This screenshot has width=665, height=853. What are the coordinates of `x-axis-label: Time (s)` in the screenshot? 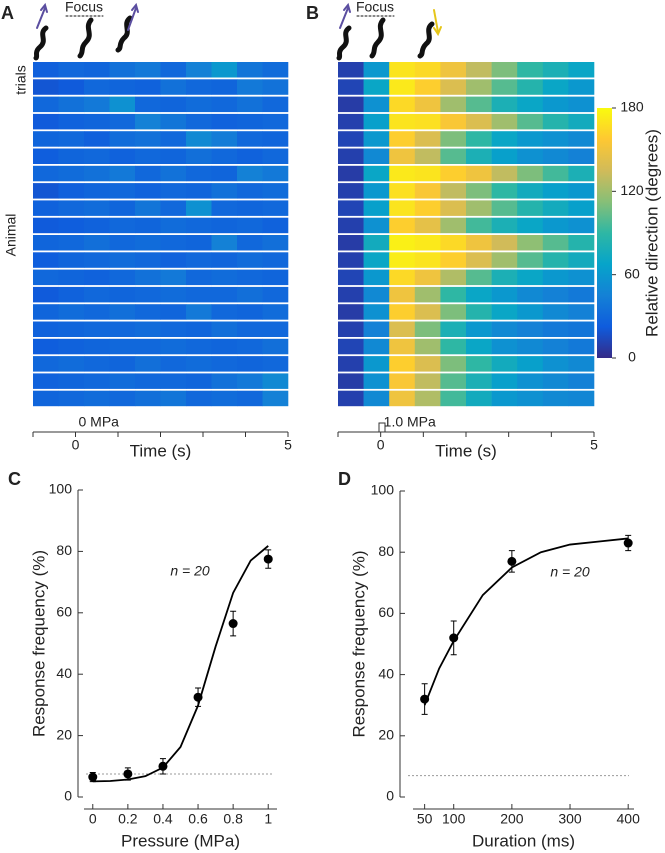 It's located at (161, 450).